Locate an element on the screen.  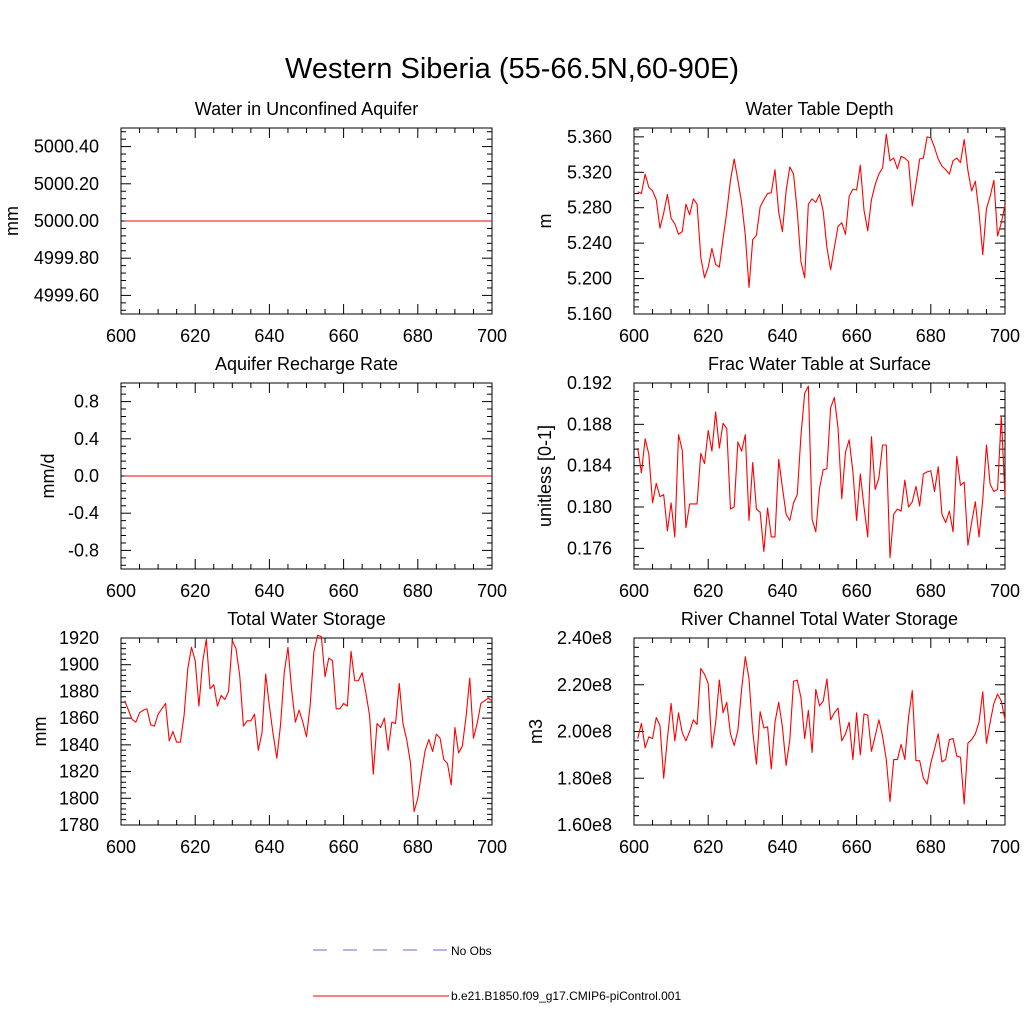
y-tick-label: 2.00e8 is located at coordinates (584, 732).